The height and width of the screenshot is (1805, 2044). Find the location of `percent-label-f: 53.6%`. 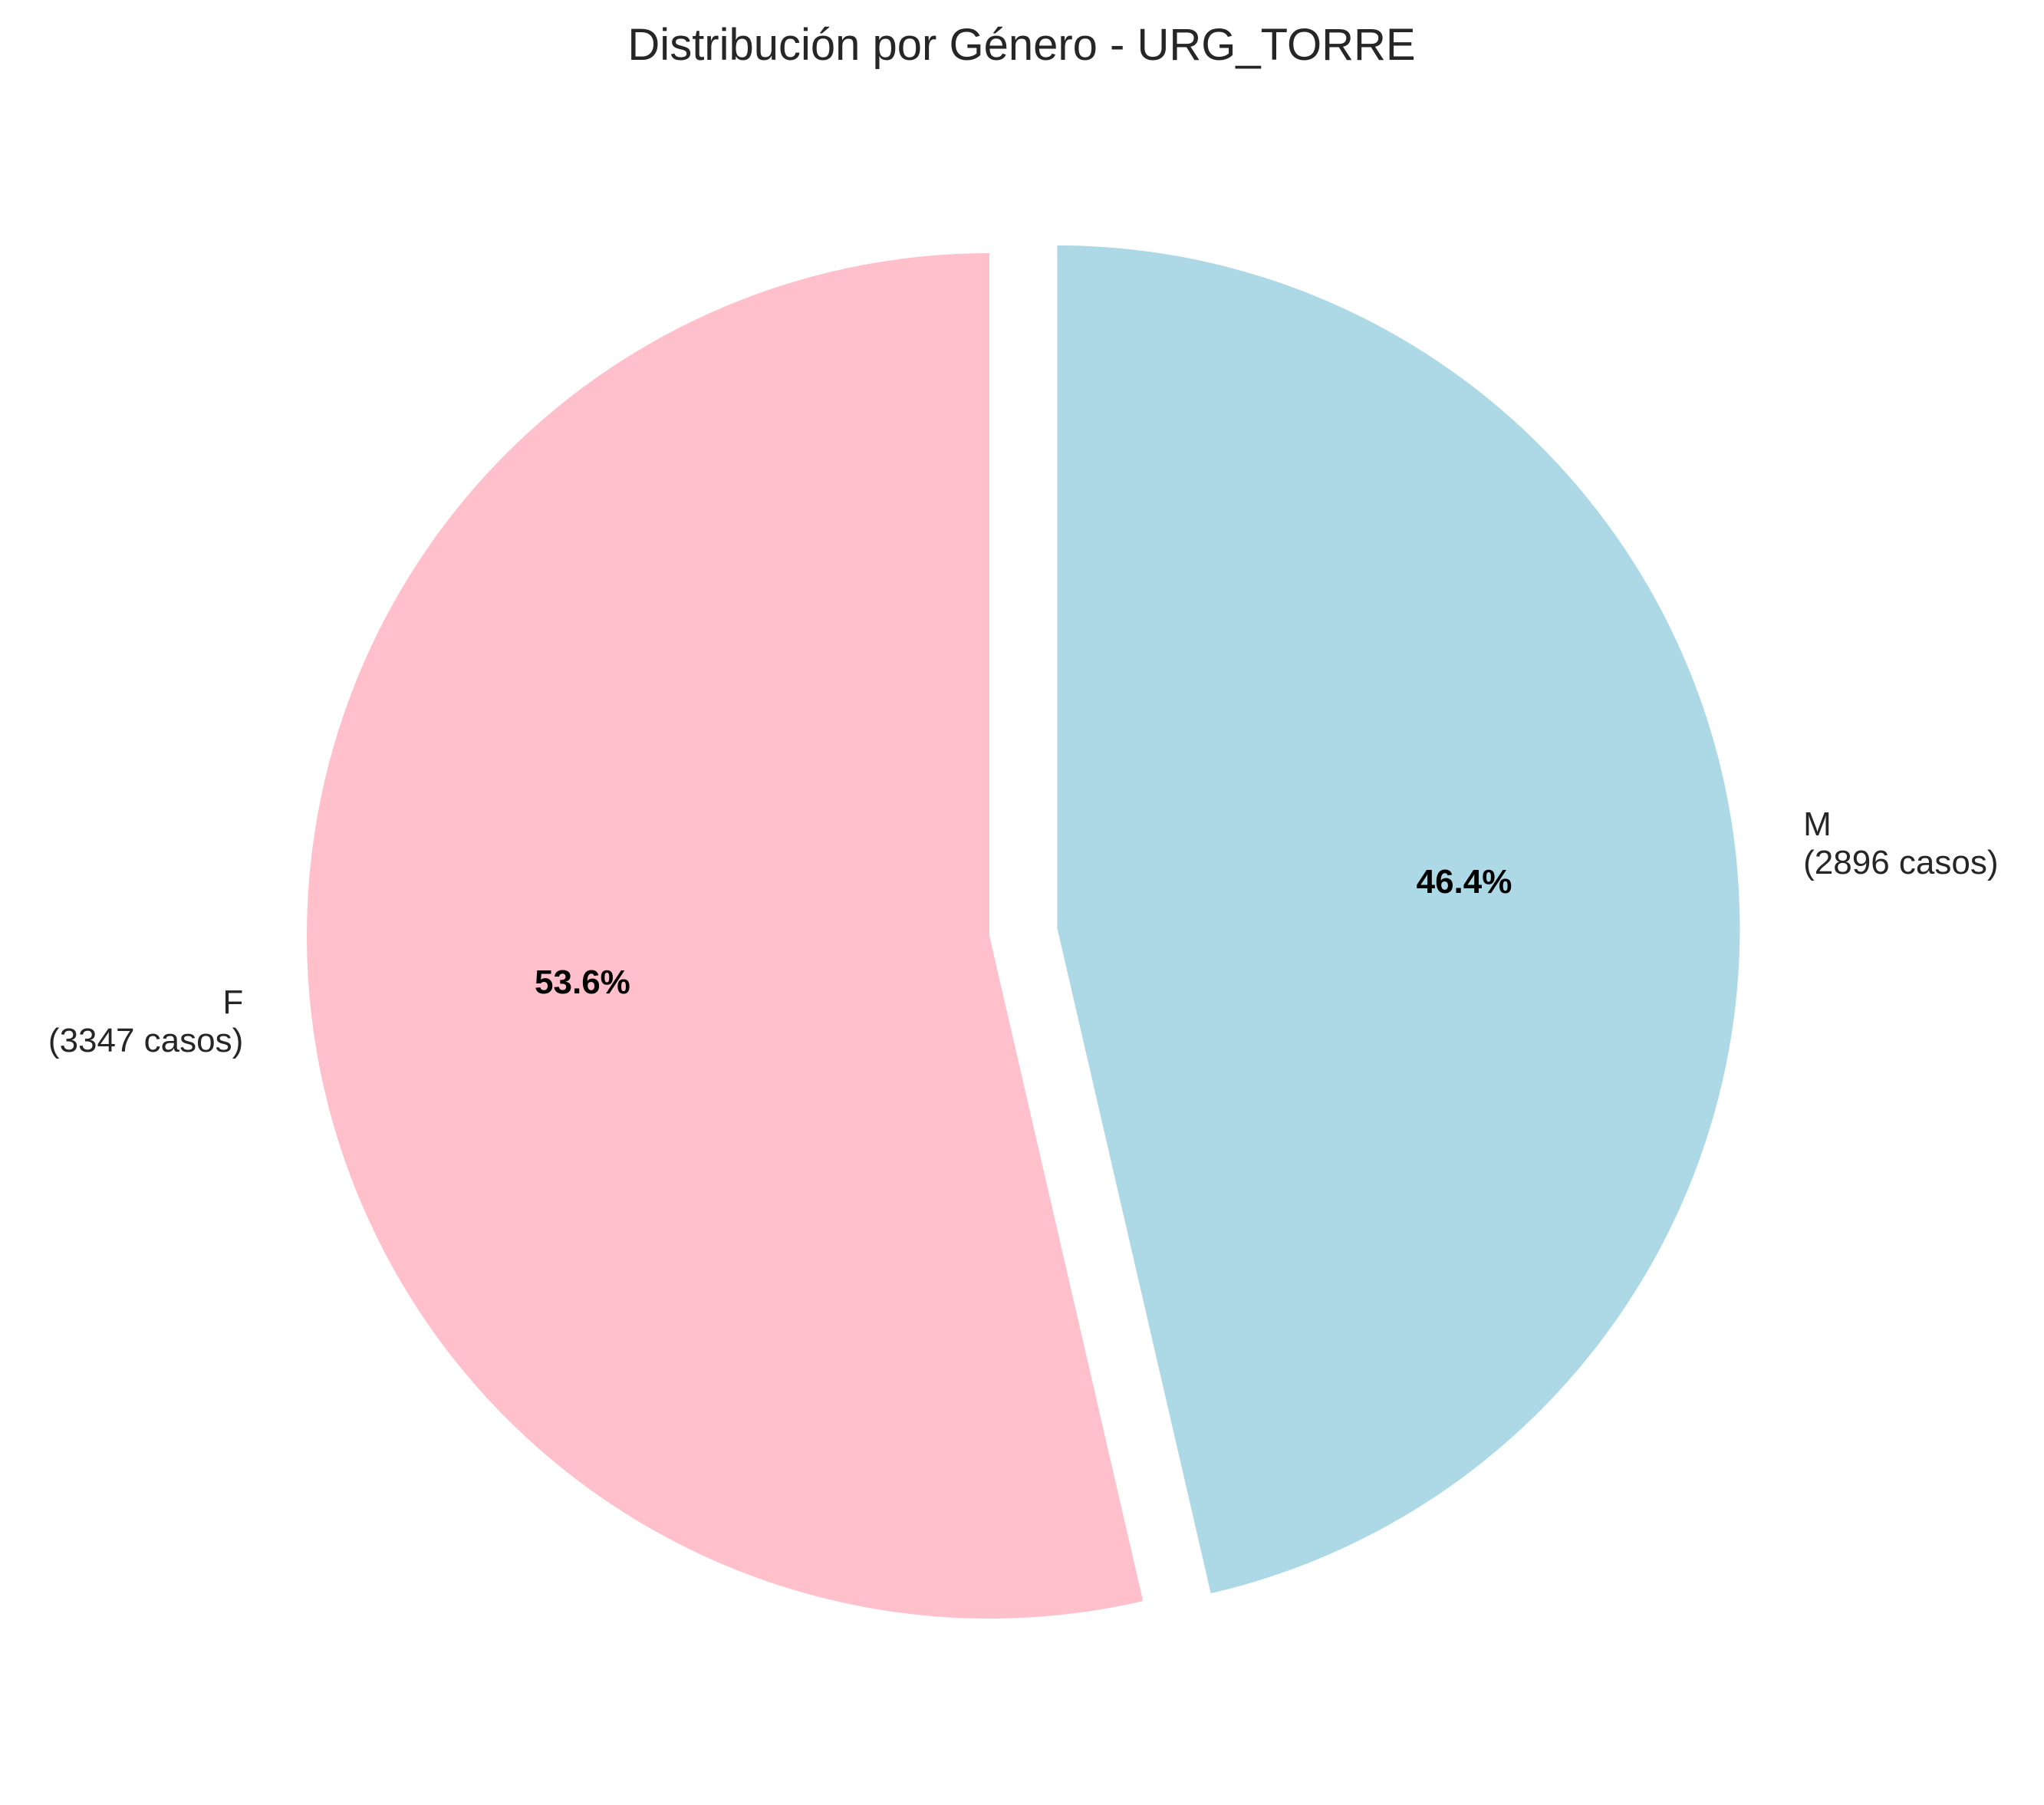

percent-label-f: 53.6% is located at coordinates (583, 982).